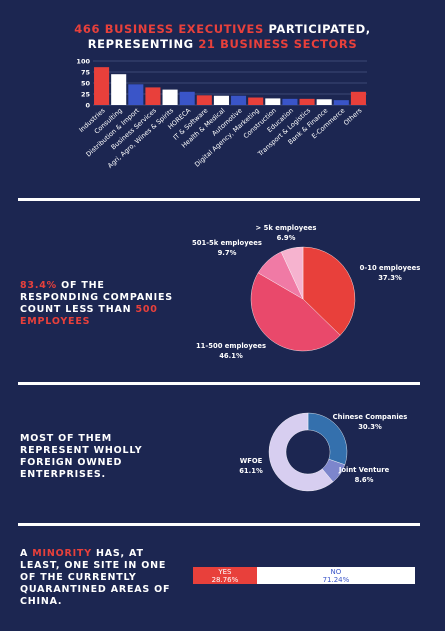 The width and height of the screenshot is (445, 631). Describe the element at coordinates (86, 73) in the screenshot. I see `y-tick-label: 75` at that location.